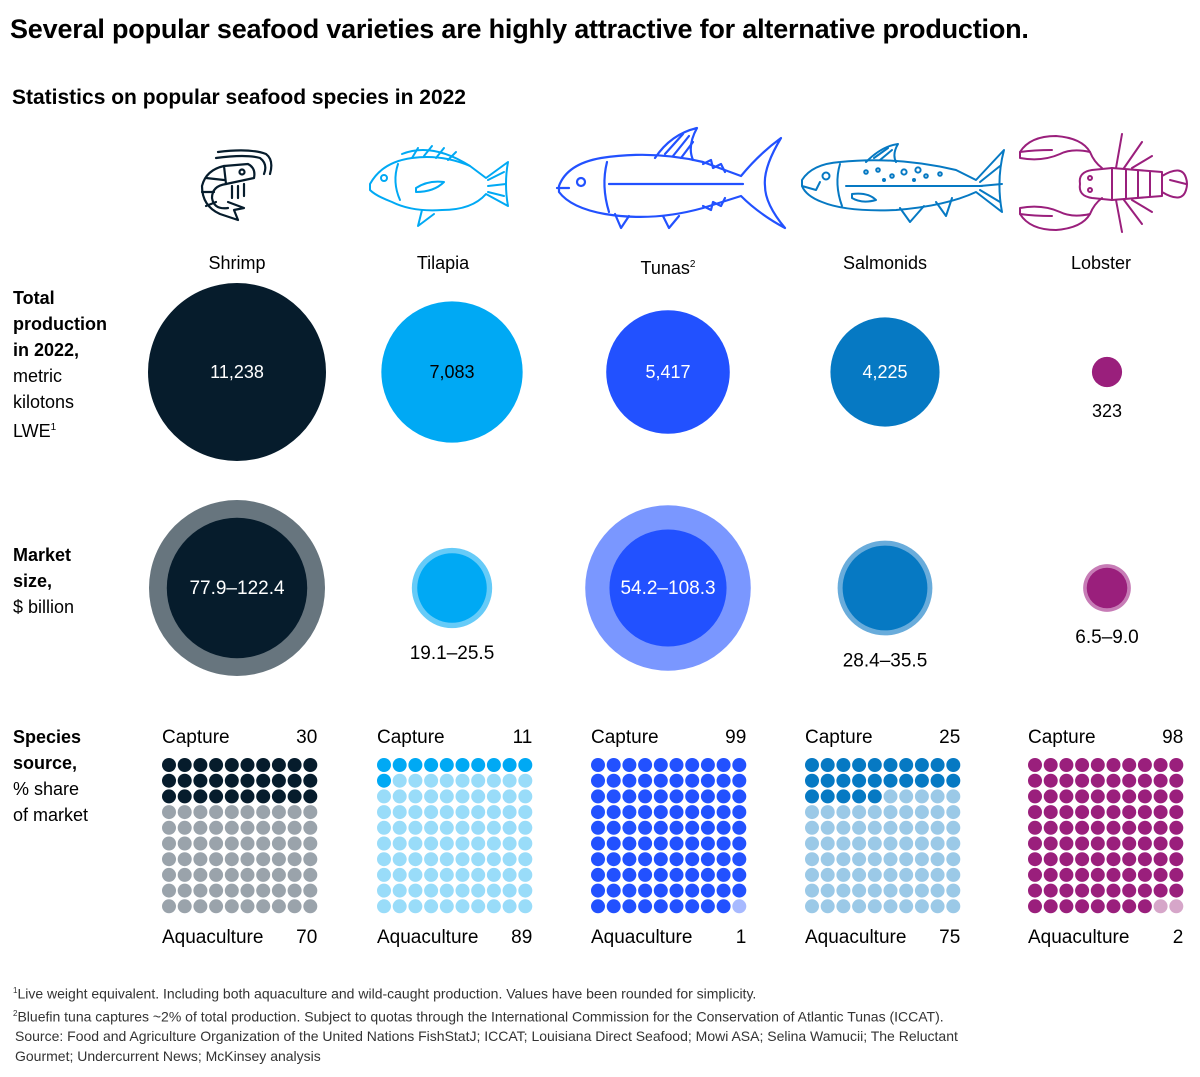  What do you see at coordinates (42, 555) in the screenshot?
I see `row-label-market-bold-1: Market` at bounding box center [42, 555].